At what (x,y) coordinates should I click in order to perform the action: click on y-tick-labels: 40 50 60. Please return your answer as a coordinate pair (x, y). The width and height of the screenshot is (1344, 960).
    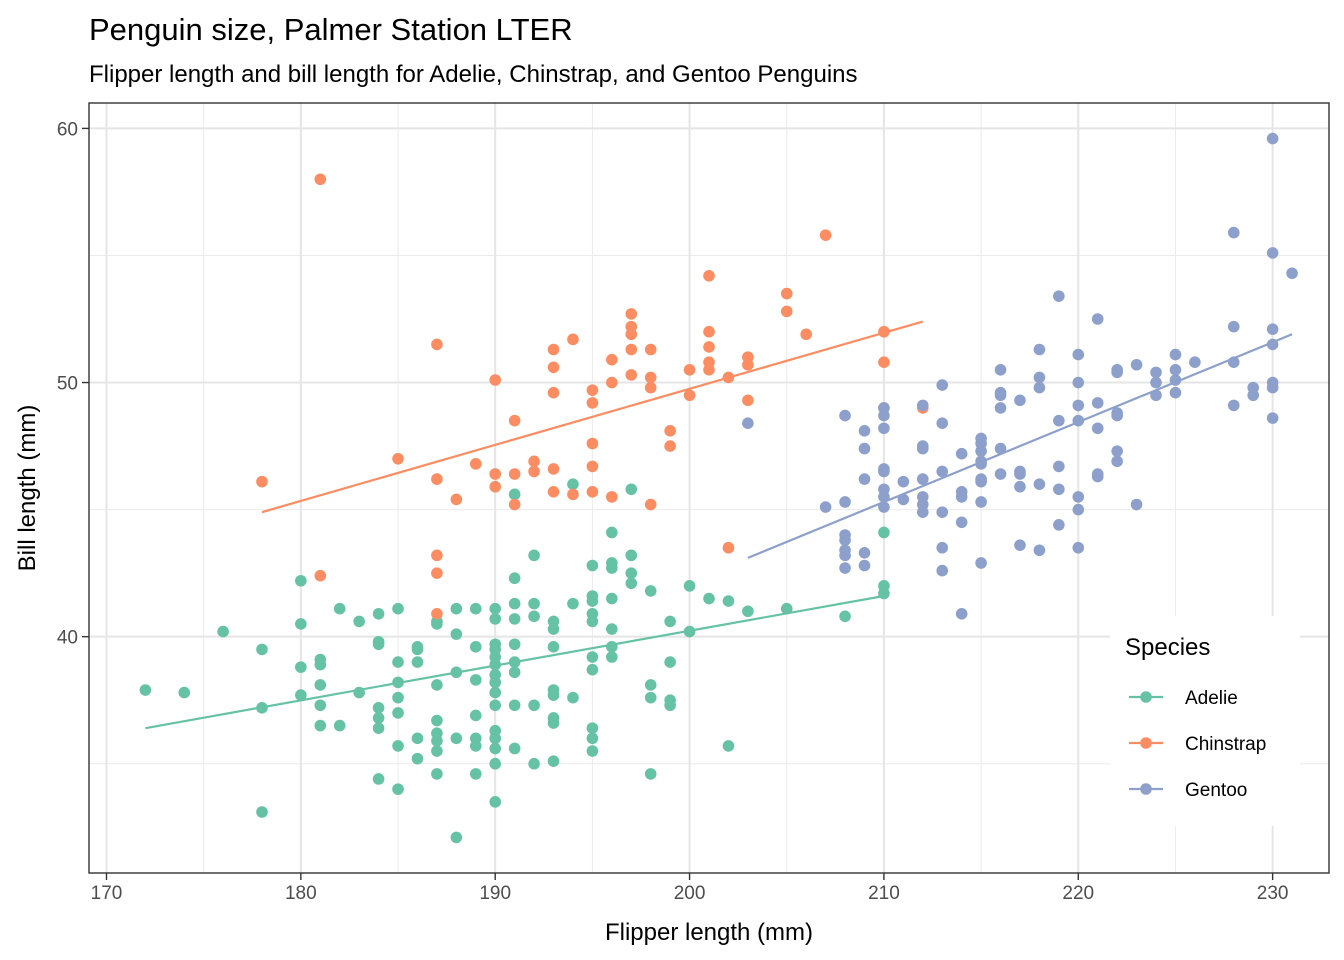
    Looking at the image, I should click on (67, 383).